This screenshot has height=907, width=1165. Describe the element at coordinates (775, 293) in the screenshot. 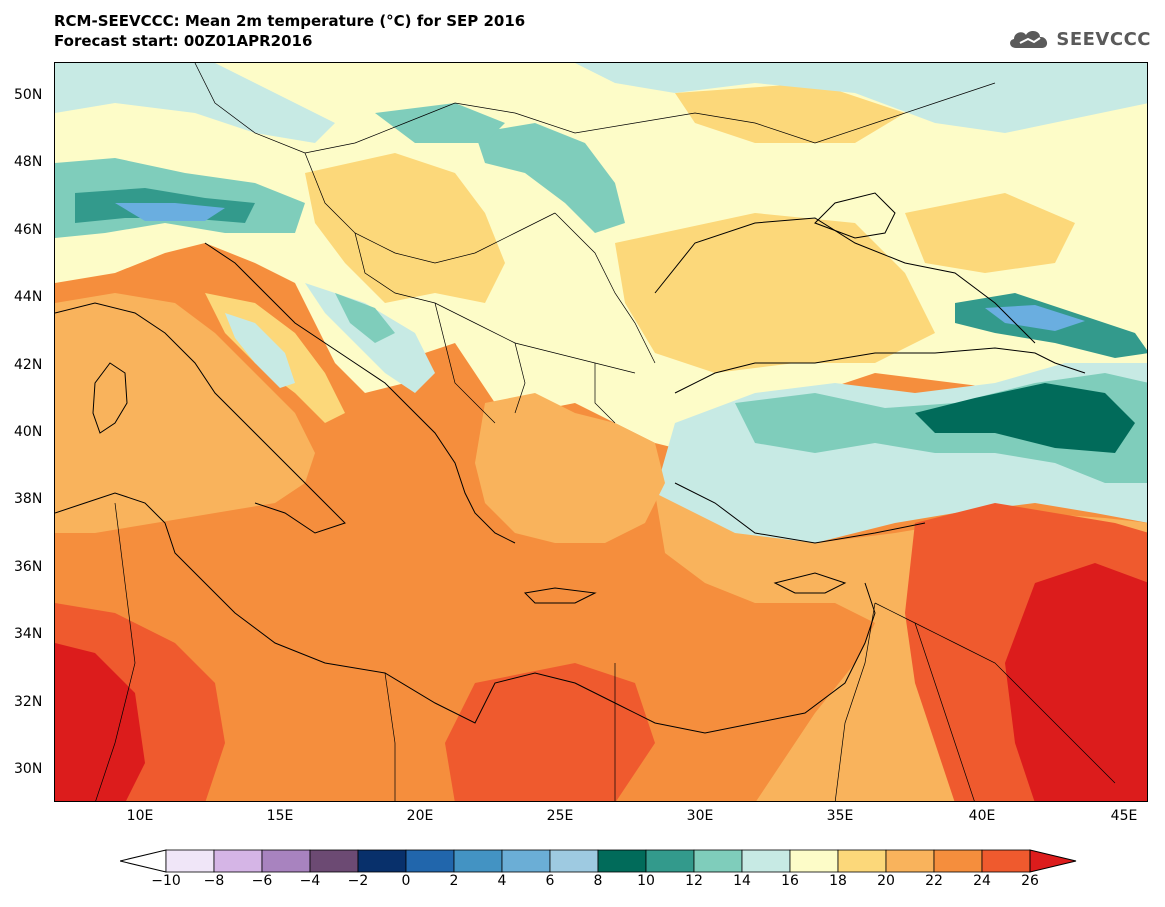

I see `black-sea-warm-patch` at that location.